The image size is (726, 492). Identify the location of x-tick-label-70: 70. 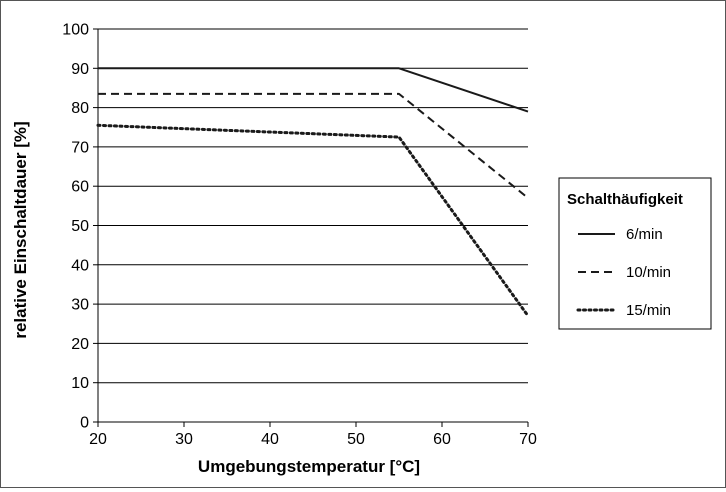
(528, 439).